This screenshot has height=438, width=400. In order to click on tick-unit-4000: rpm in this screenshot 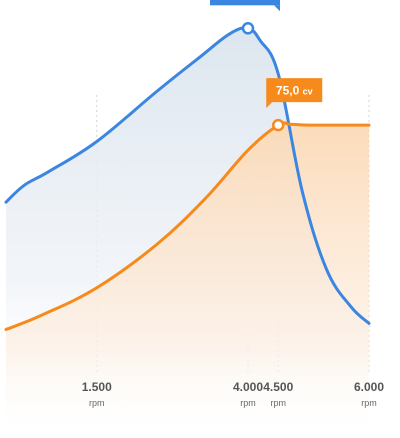, I will do `click(248, 403)`.